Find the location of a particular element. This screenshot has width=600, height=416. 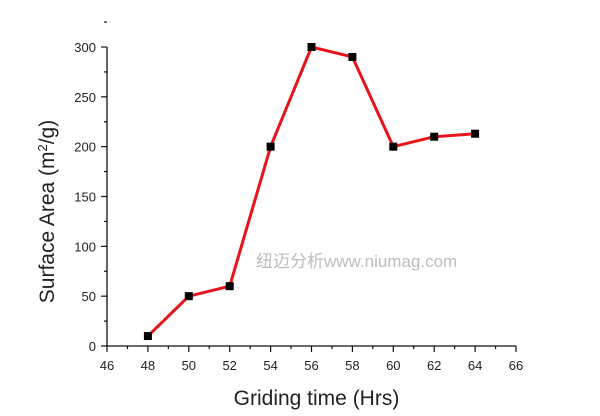

x-tick-label: 54 is located at coordinates (270, 365).